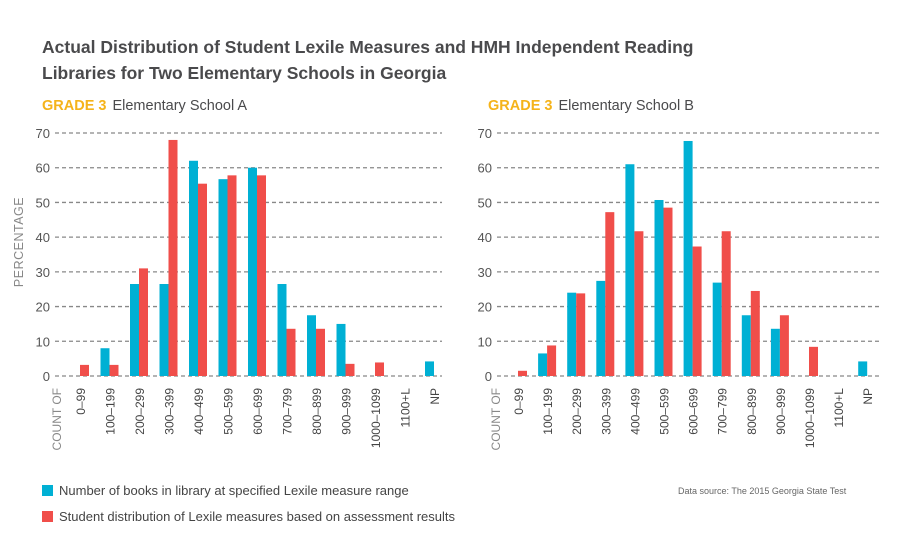 The width and height of the screenshot is (900, 550). Describe the element at coordinates (19, 242) in the screenshot. I see `y-axis-label: PERCENTAGE` at that location.